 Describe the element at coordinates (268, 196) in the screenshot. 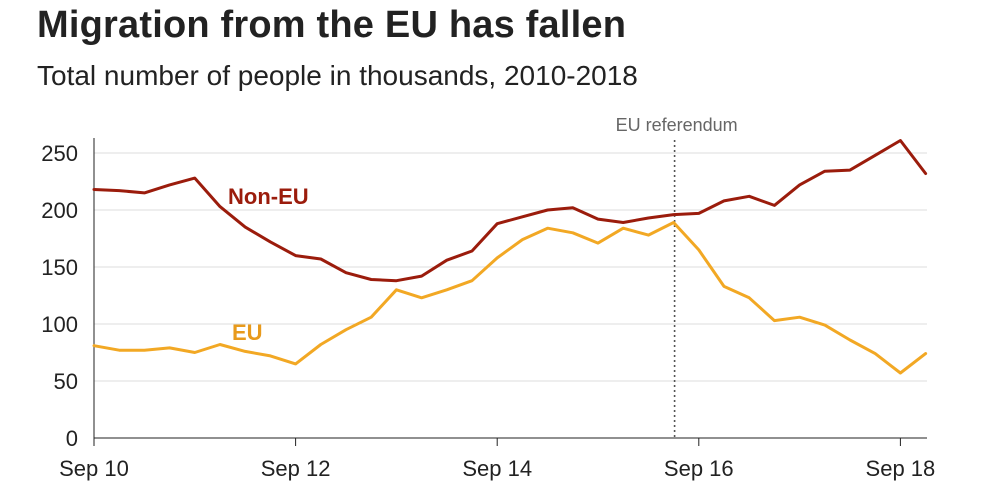

I see `series-label-non-eu: Non-EU` at that location.